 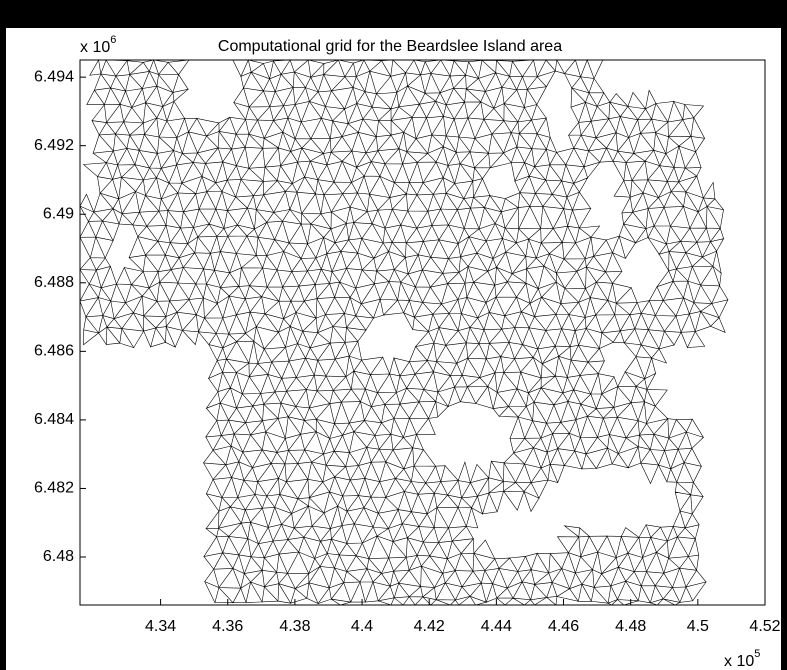 I want to click on x-multiplier: x 105, so click(x=742, y=659).